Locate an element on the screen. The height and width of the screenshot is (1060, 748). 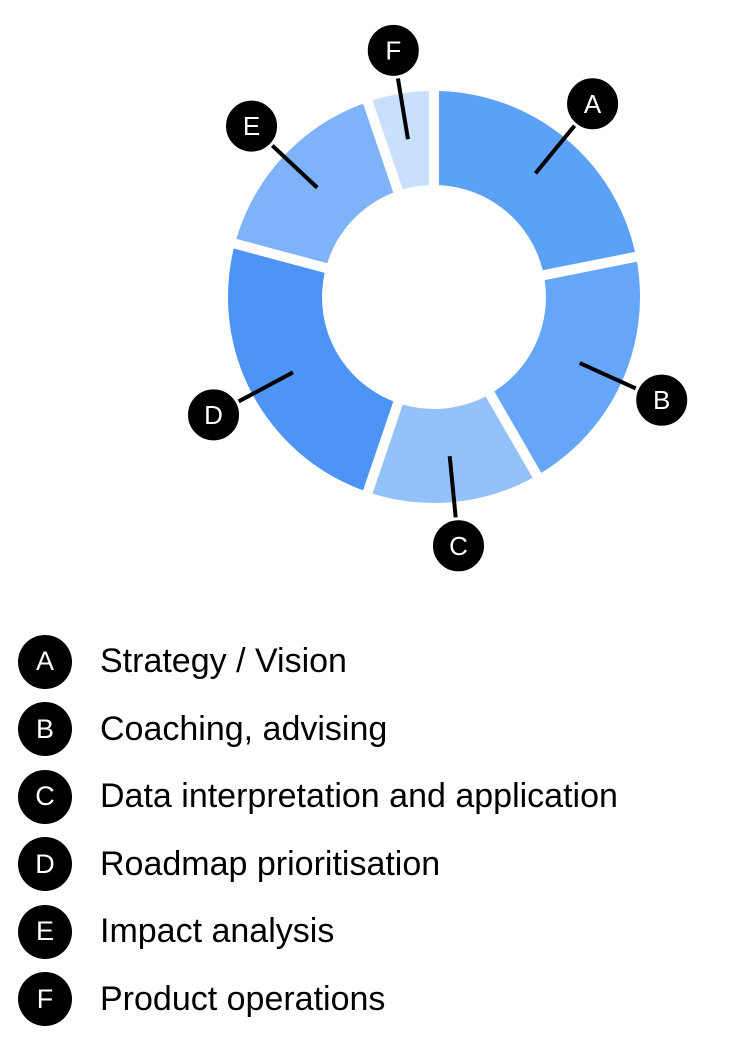
legend-label: Impact analysis is located at coordinates (217, 931).